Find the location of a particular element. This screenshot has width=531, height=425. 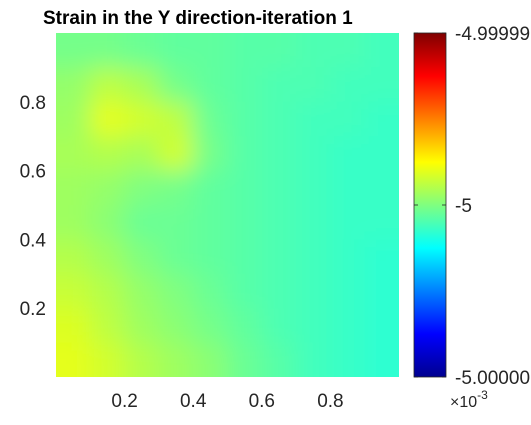

x-tick-label: 0.2 is located at coordinates (124, 401).